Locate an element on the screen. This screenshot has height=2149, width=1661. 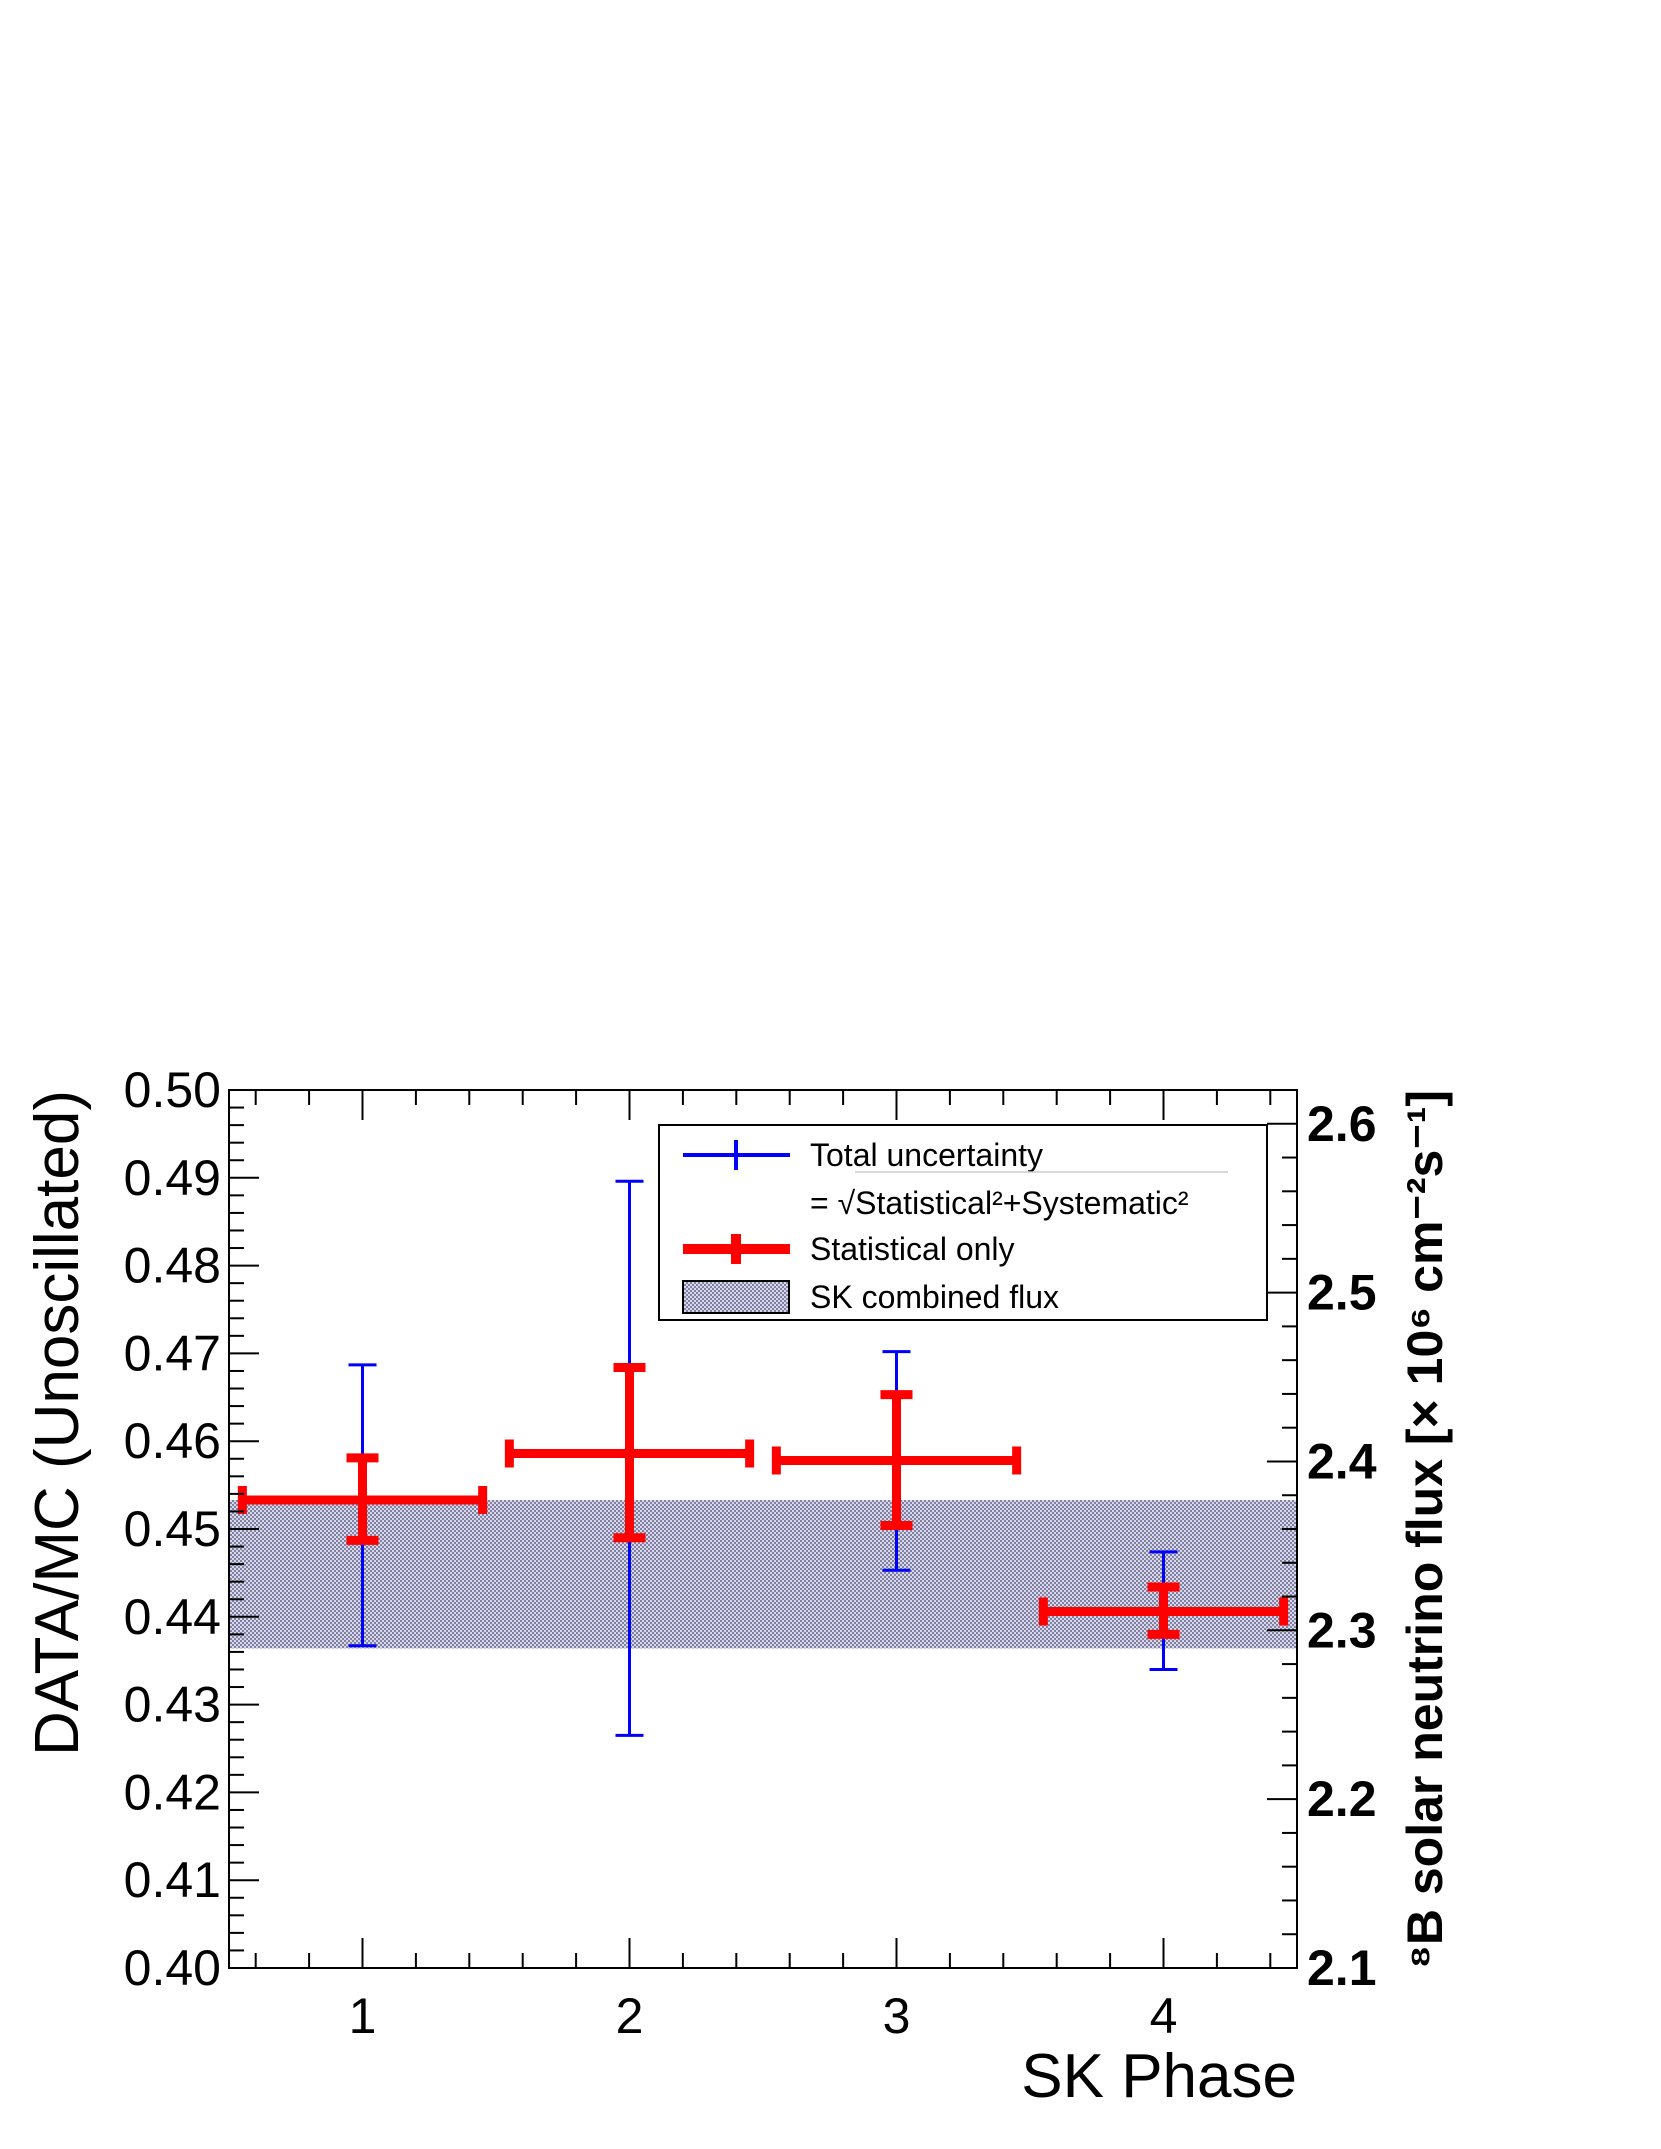
y-tick-label: 0.49 is located at coordinates (172, 1178).